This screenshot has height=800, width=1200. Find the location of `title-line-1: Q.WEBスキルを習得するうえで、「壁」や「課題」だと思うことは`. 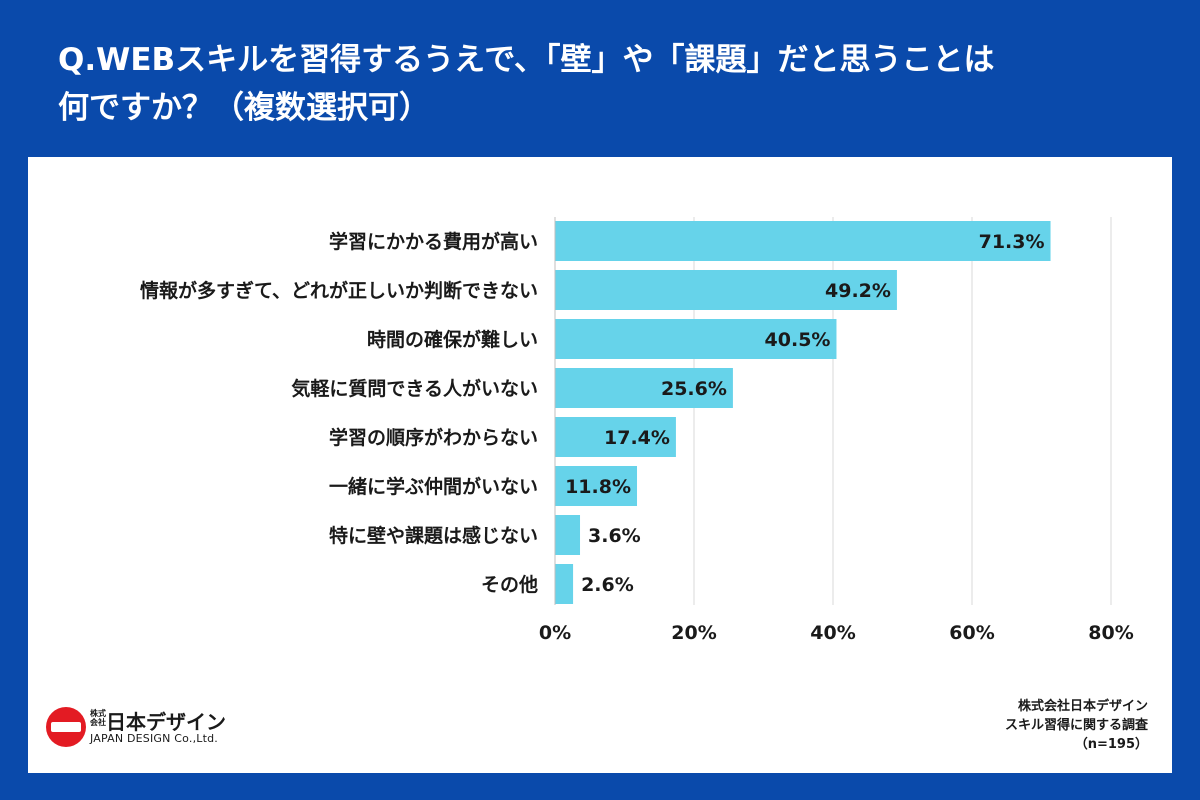

title-line-1: Q.WEBスキルを習得するうえで、「壁」や「課題」だと思うことは is located at coordinates (526, 60).